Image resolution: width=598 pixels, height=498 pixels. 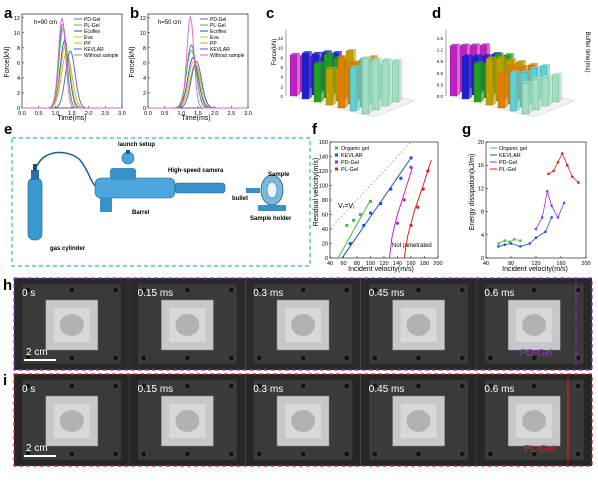 What do you see at coordinates (39, 114) in the screenshot?
I see `x-tick-label: 0.5` at bounding box center [39, 114].